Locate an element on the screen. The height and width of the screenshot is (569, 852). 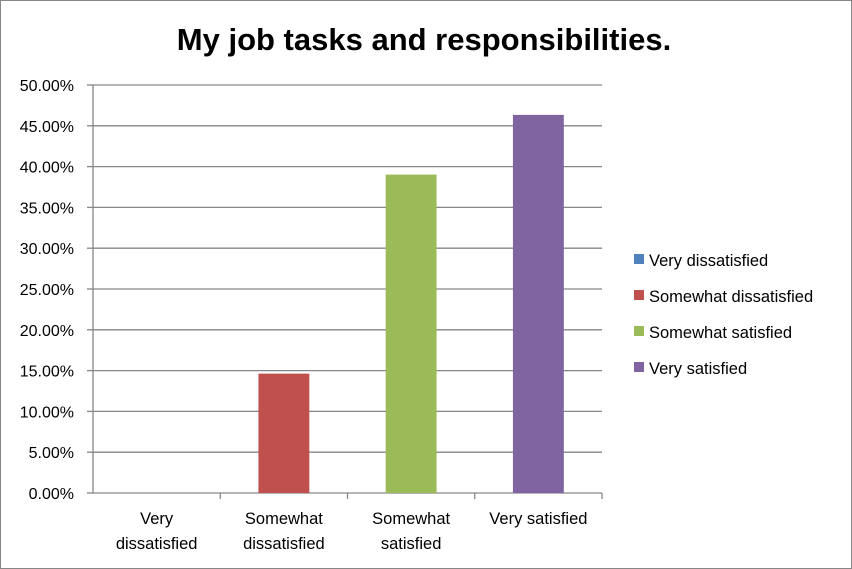
legend-label: Somewhat dissatisfied is located at coordinates (731, 297).